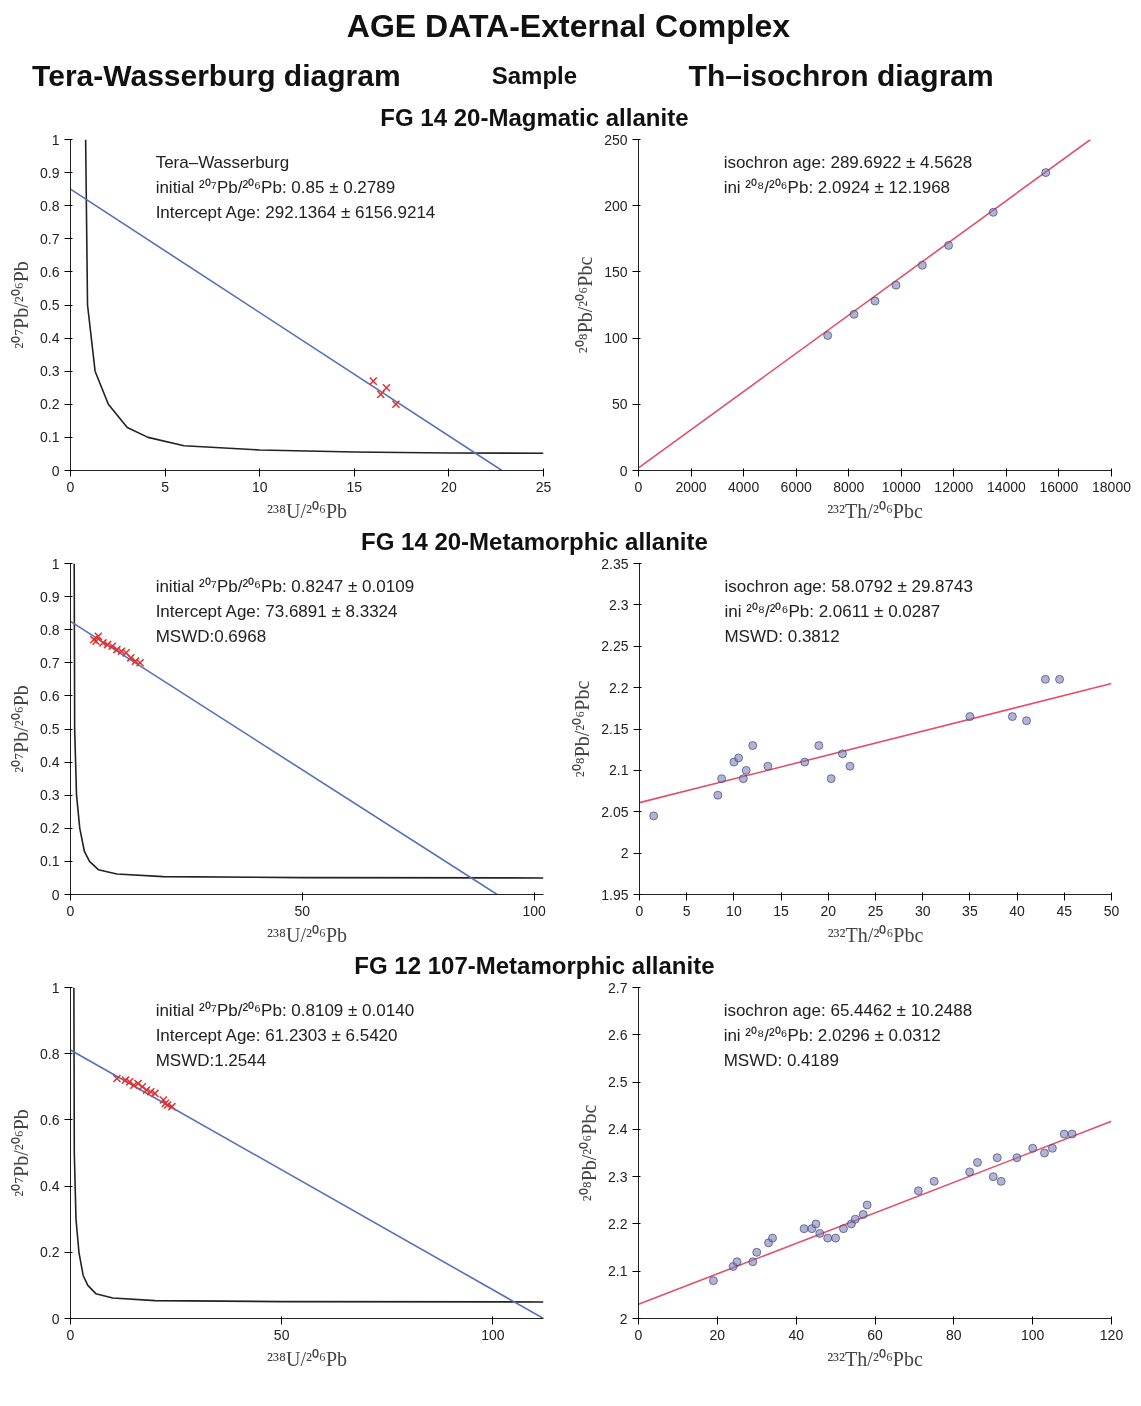  What do you see at coordinates (782, 636) in the screenshot?
I see `annotation: MSWD: 0.3812` at bounding box center [782, 636].